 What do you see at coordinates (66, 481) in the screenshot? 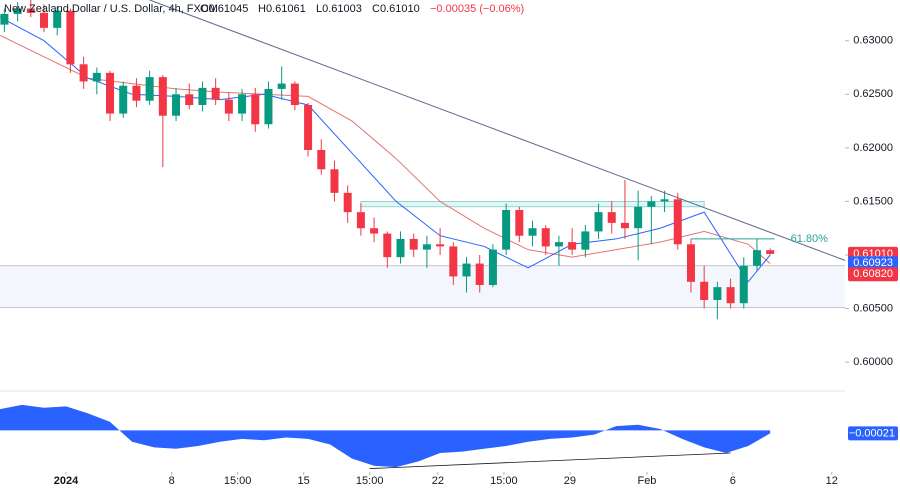
I see `x-tick-label: 2024` at bounding box center [66, 481].